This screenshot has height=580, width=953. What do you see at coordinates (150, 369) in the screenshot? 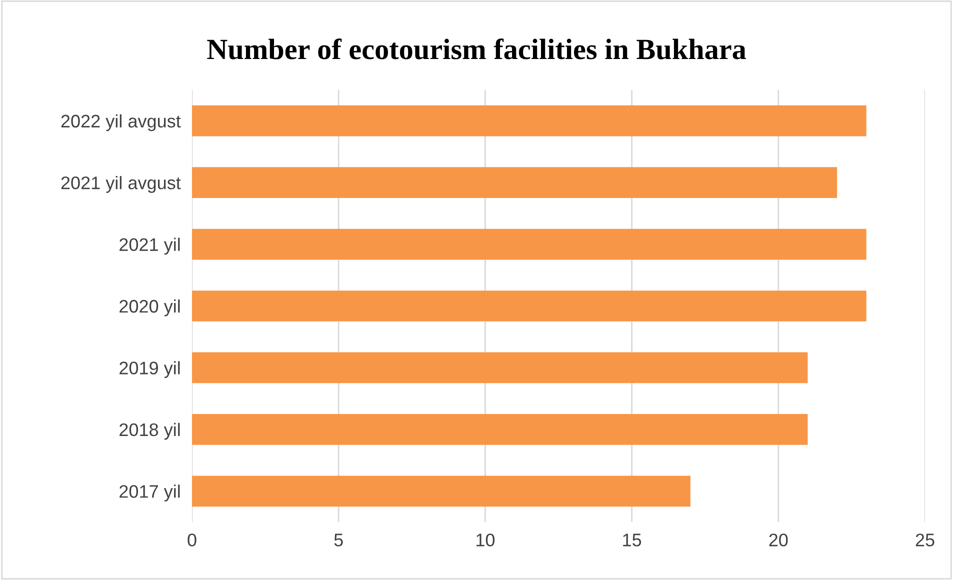
I see `y-tick-label: 2019 yil` at bounding box center [150, 369].